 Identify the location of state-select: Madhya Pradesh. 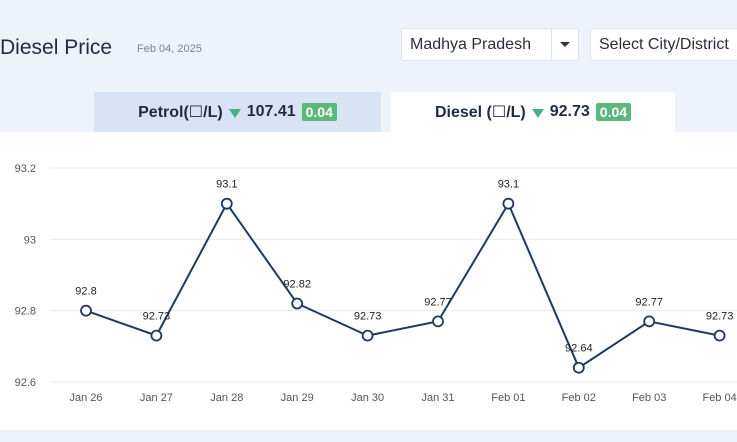
(490, 44).